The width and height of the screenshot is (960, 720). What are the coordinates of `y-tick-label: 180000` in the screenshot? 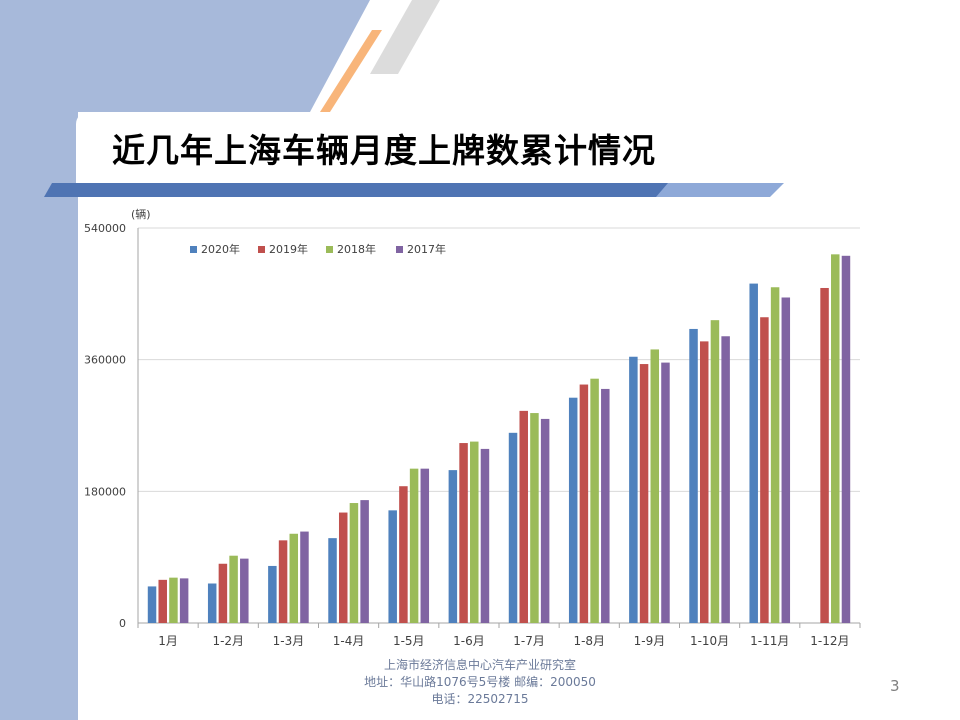 It's located at (105, 491).